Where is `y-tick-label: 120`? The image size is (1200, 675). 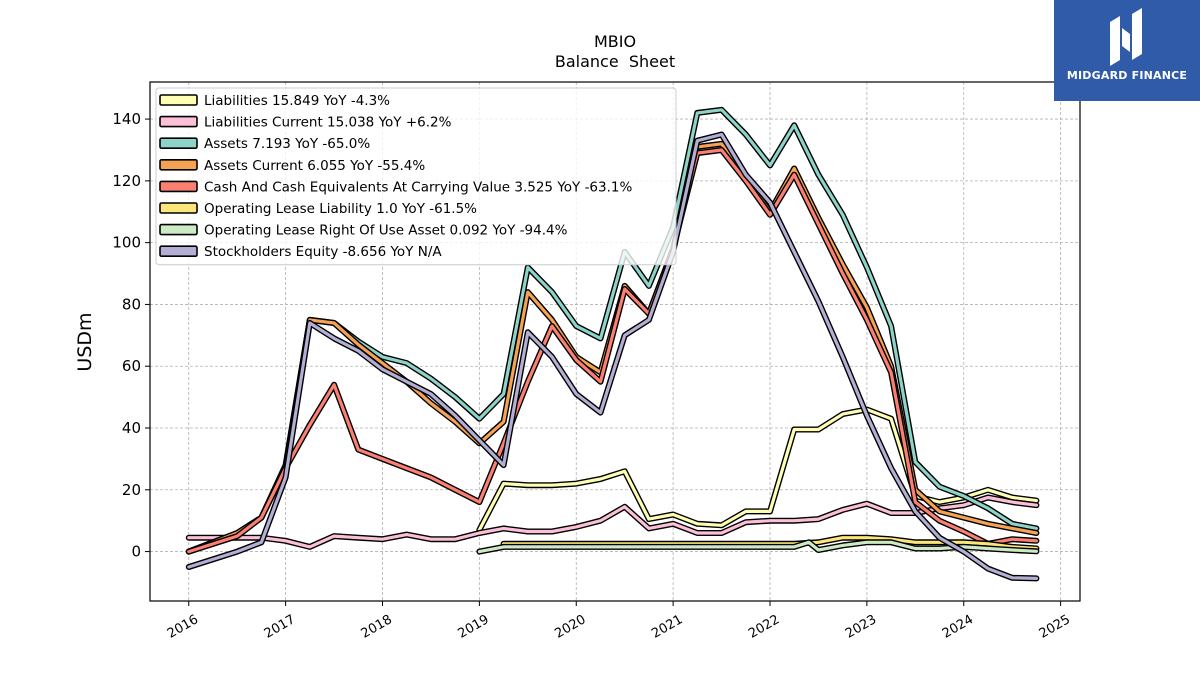
y-tick-label: 120 is located at coordinates (126, 181).